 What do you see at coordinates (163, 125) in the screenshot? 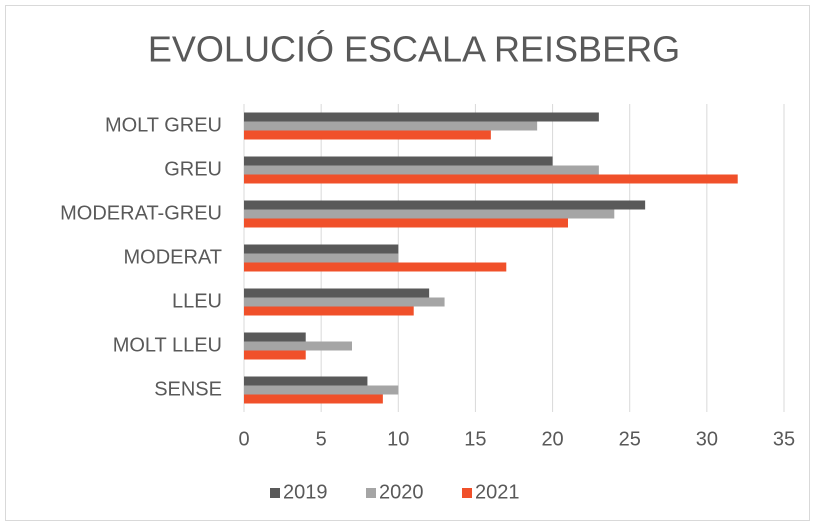
I see `y-tick-label: MOLT GREU` at bounding box center [163, 125].